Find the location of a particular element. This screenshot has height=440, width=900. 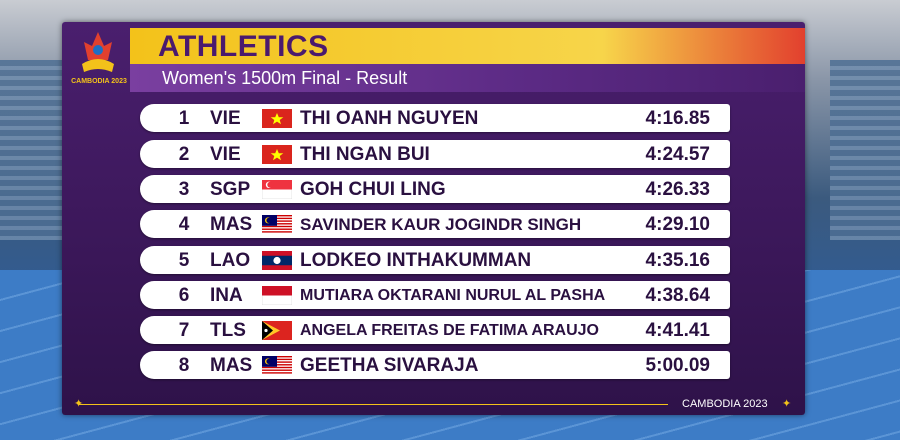

ornament: ✦ is located at coordinates (787, 404).